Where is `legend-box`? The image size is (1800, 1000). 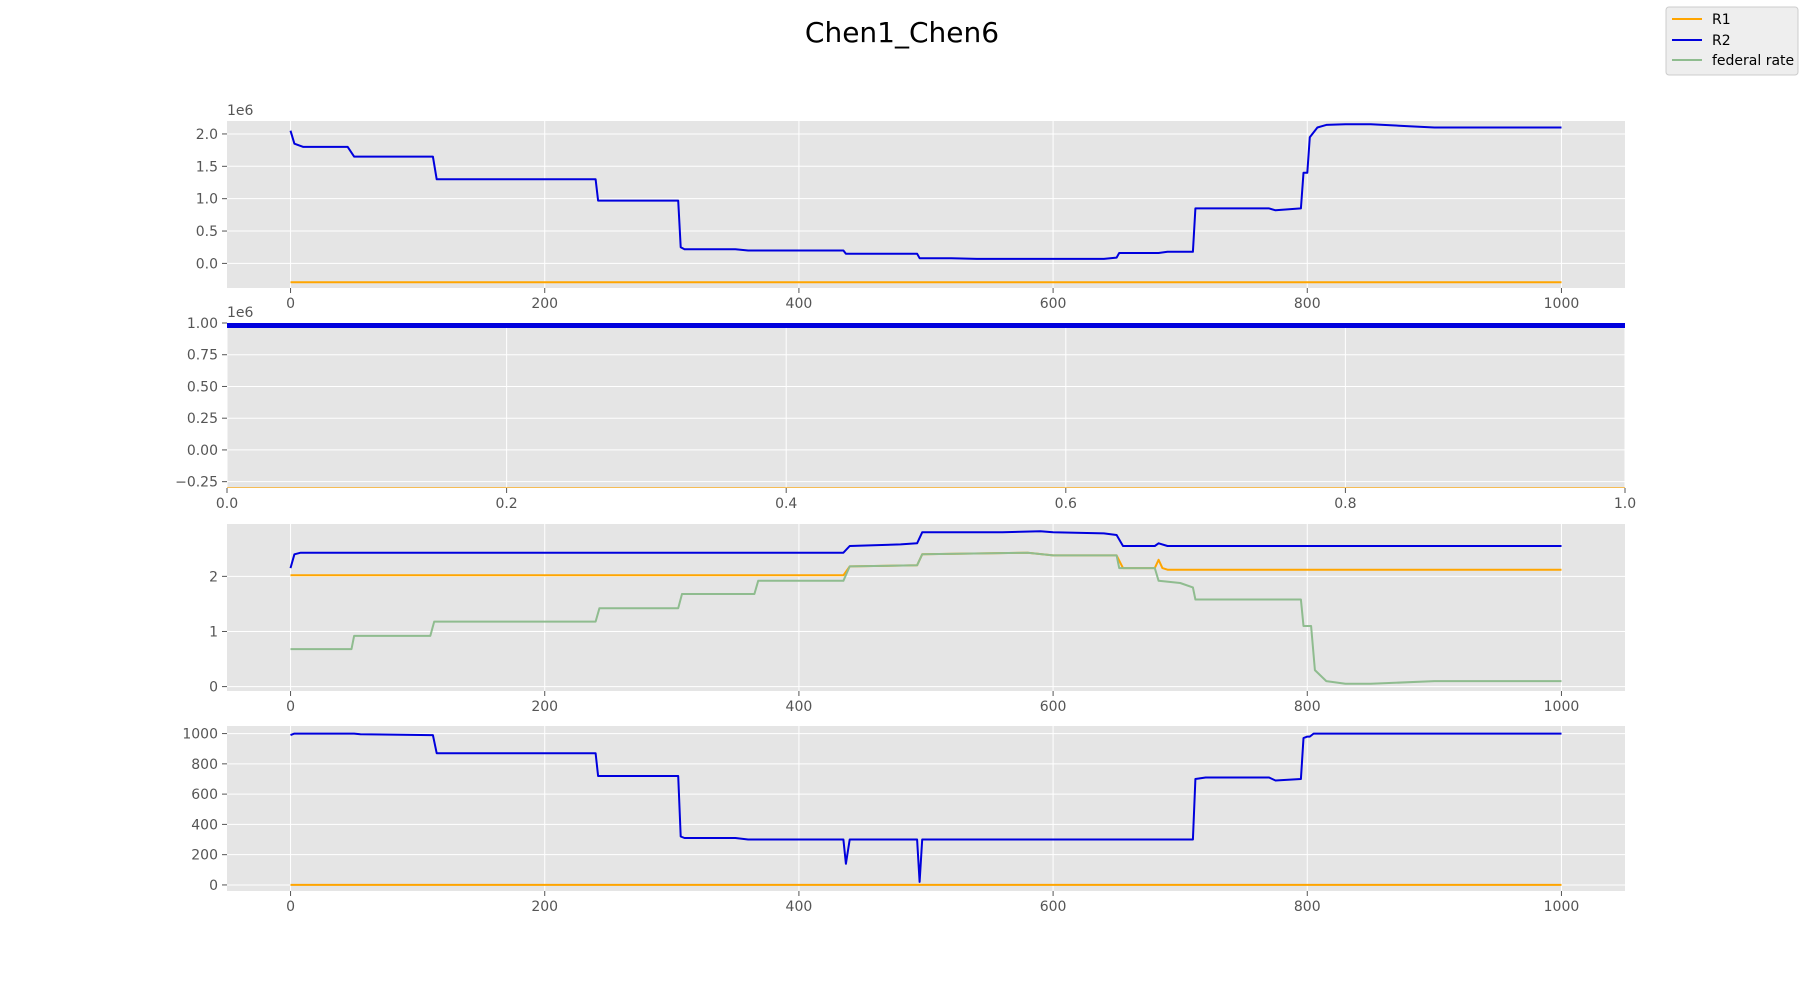
legend-box is located at coordinates (1732, 41).